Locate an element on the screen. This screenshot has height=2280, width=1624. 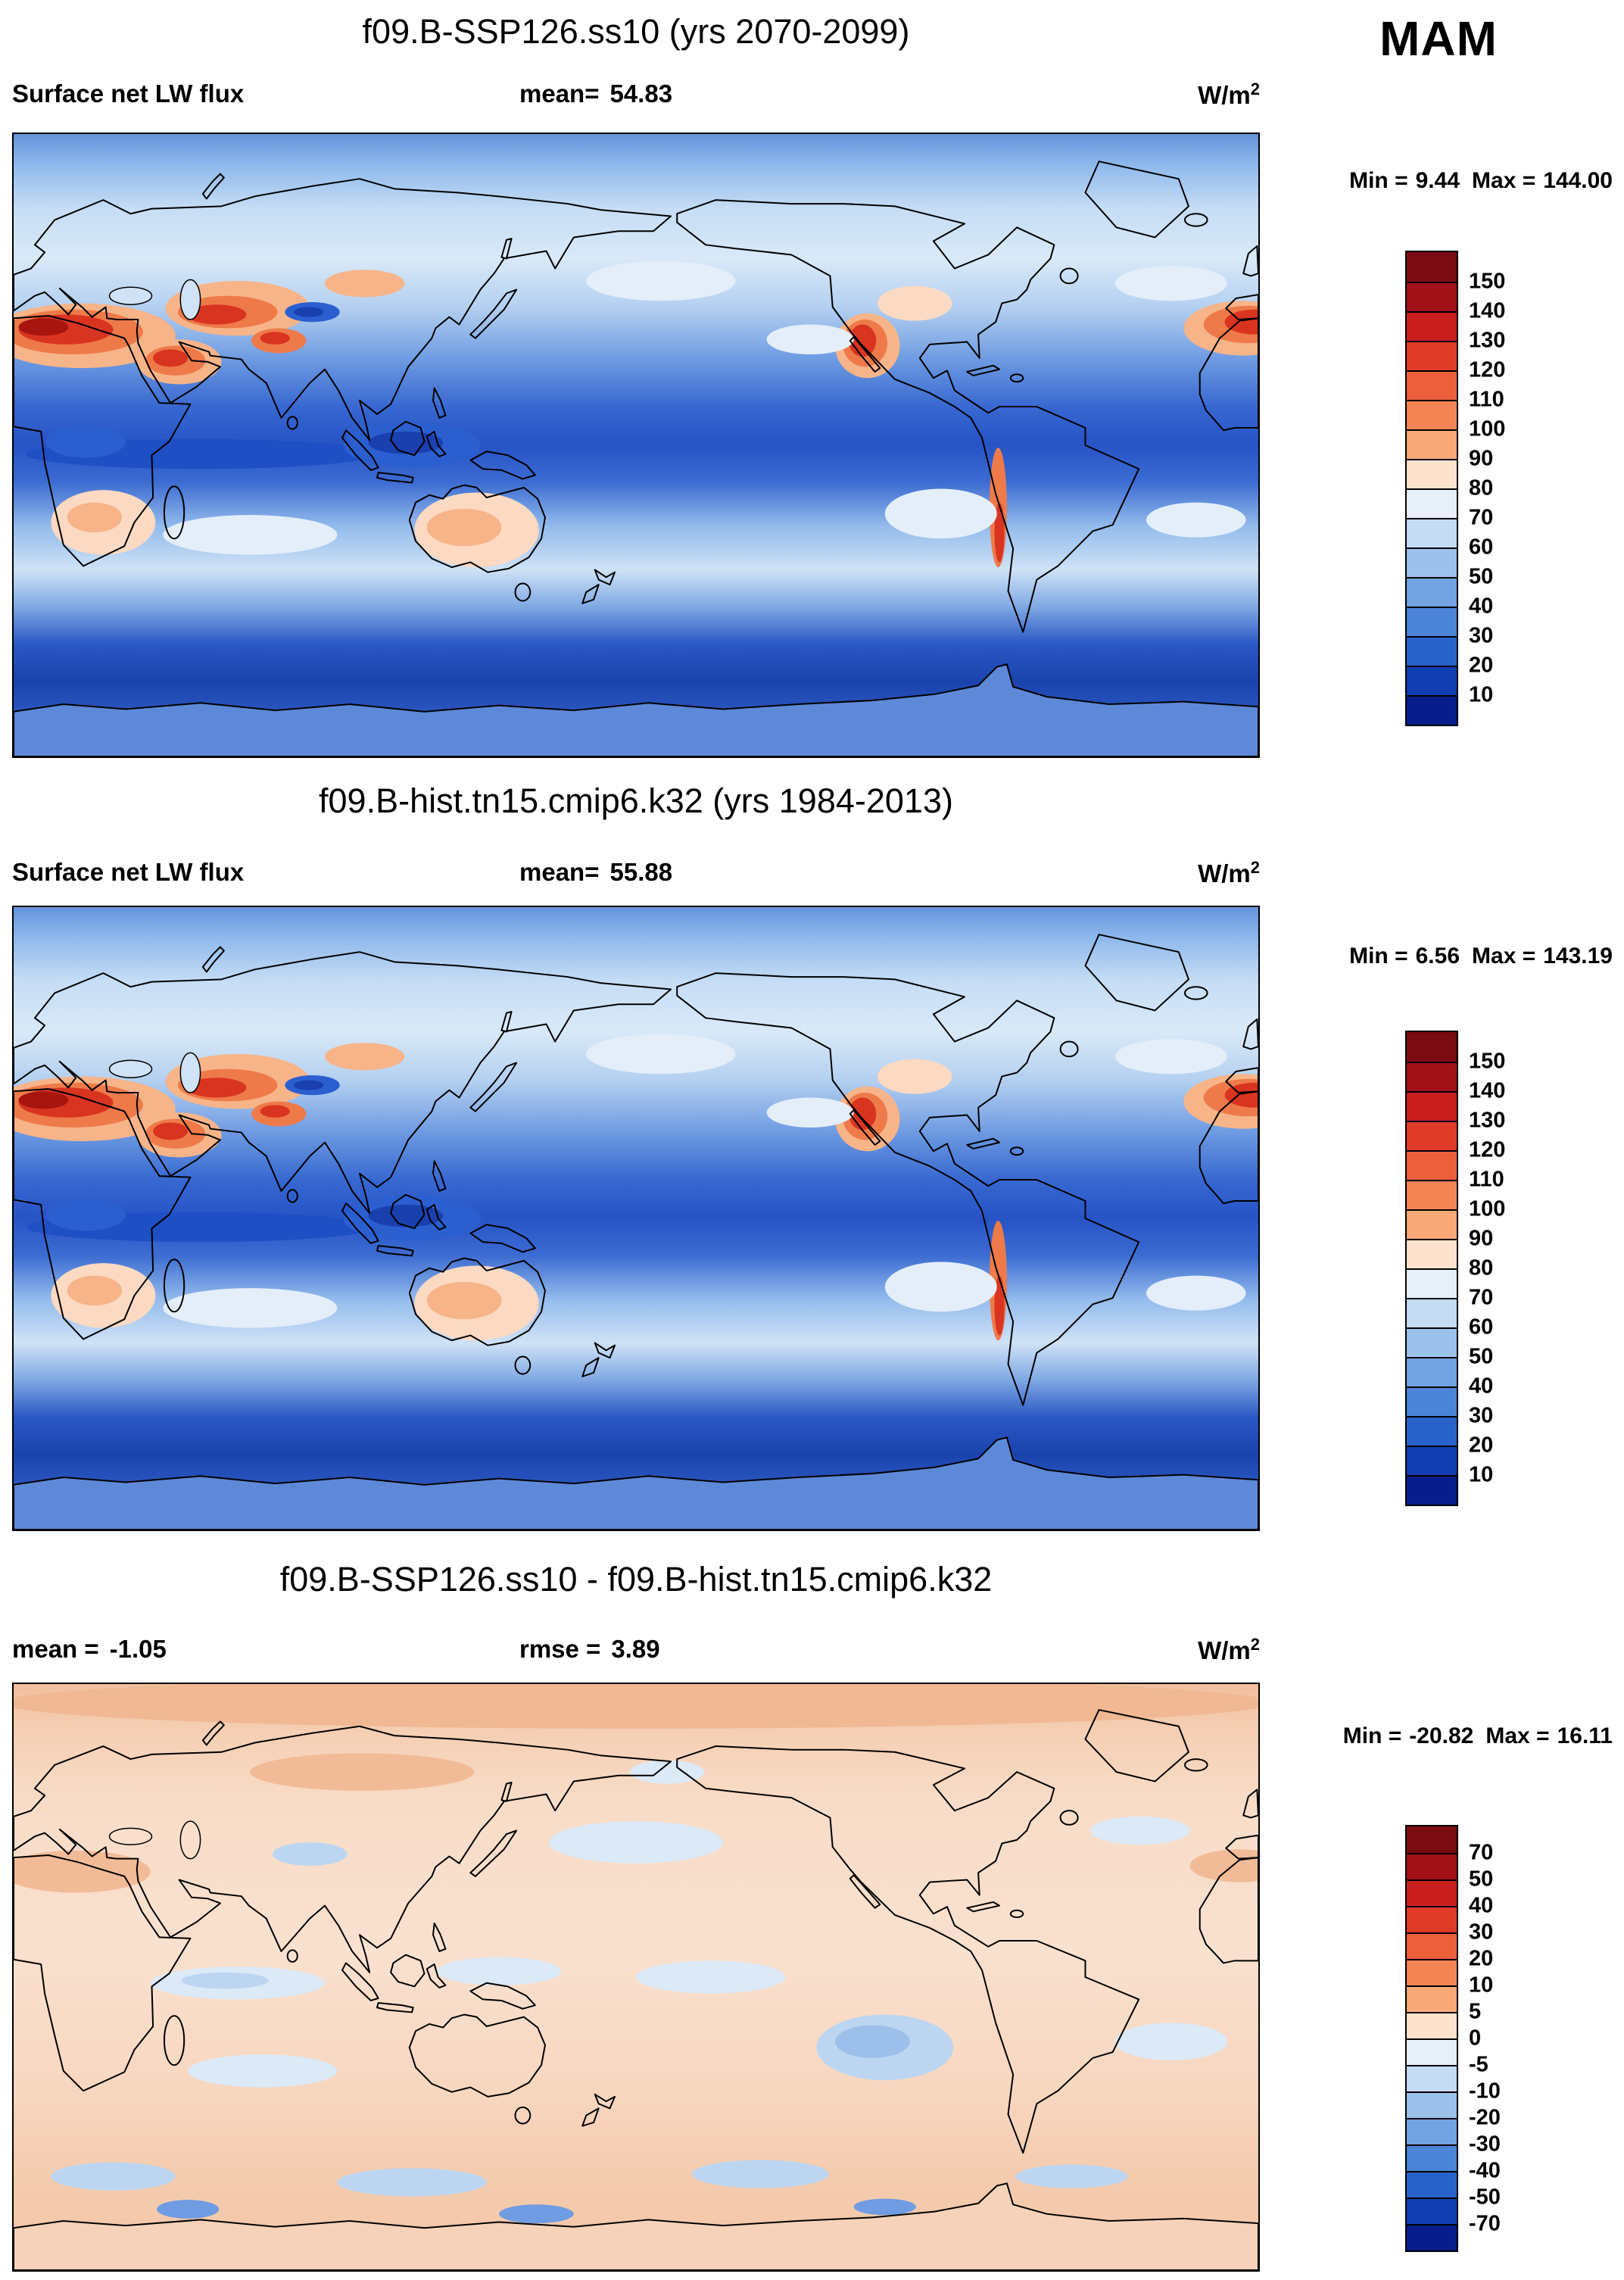
colorbar-tick-label: 0 is located at coordinates (1475, 2039).